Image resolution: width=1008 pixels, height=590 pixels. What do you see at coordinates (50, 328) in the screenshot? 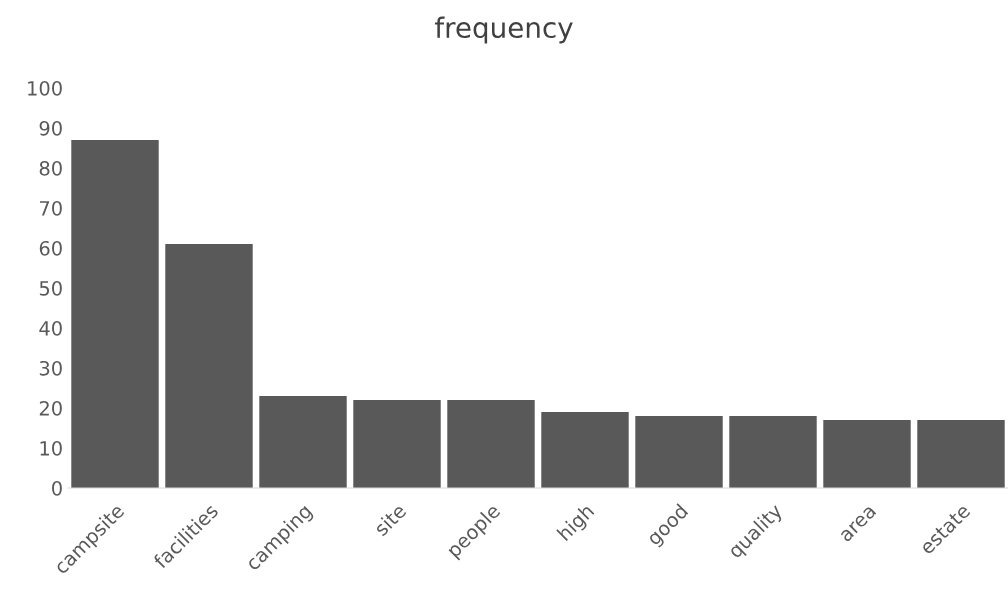
I see `y-tick-label: 40` at bounding box center [50, 328].